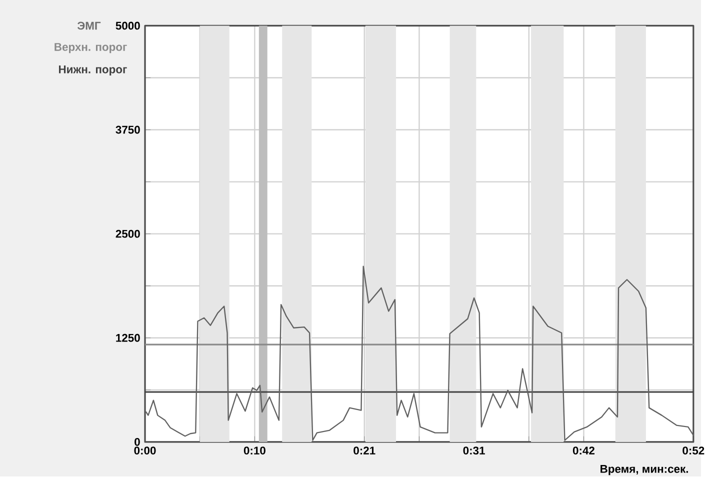 This screenshot has width=709, height=479. Describe the element at coordinates (128, 338) in the screenshot. I see `y-tick-label: 1250` at that location.